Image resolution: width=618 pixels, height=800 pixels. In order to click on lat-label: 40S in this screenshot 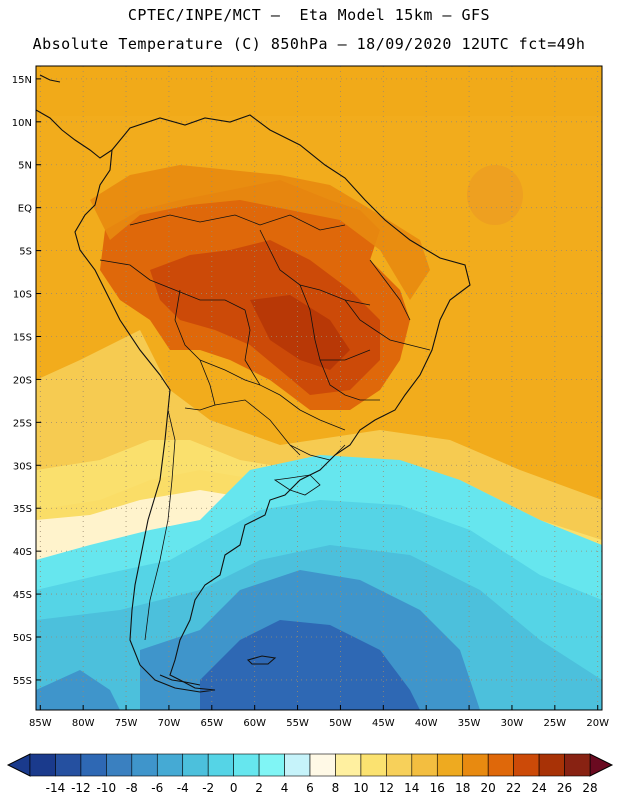, I will do `click(22, 552)`.